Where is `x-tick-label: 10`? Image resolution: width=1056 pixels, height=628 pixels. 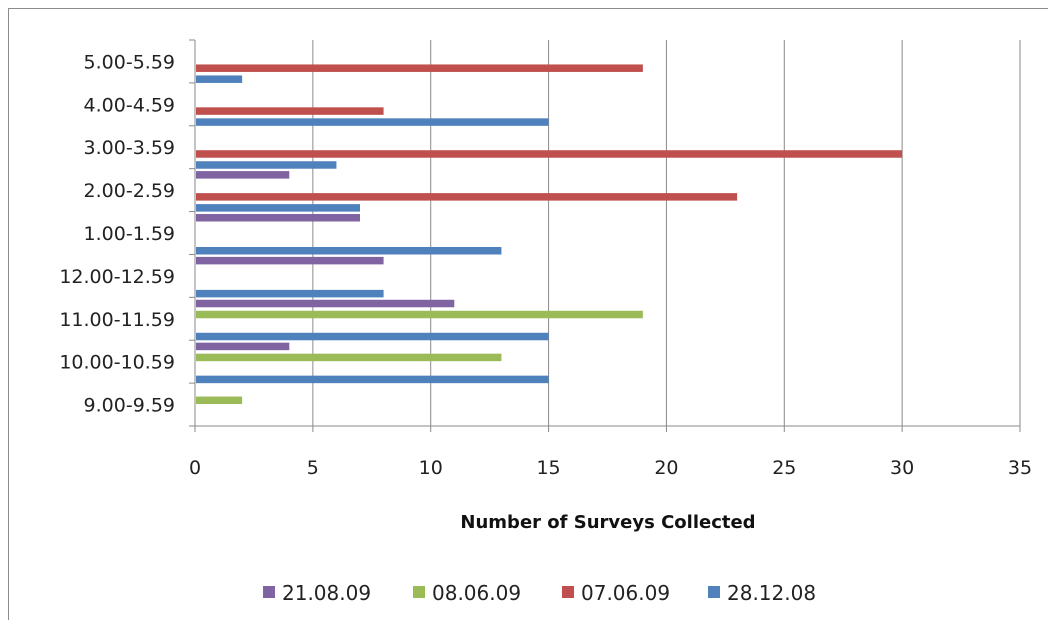 x-tick-label: 10 is located at coordinates (431, 468).